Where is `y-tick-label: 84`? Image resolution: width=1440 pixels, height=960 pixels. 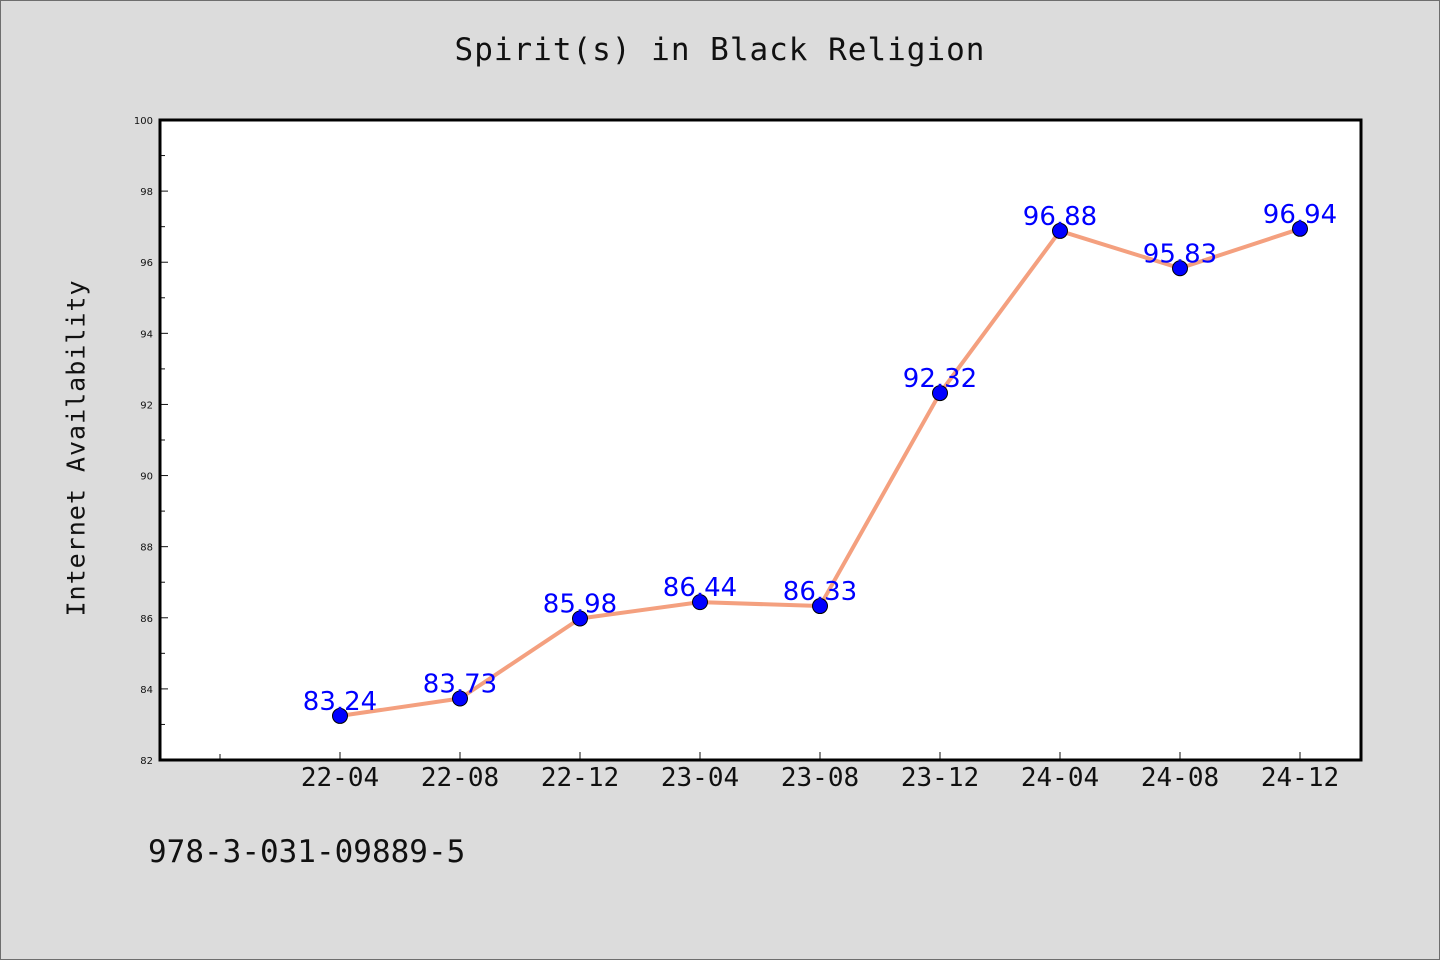
y-tick-label: 84 is located at coordinates (146, 690).